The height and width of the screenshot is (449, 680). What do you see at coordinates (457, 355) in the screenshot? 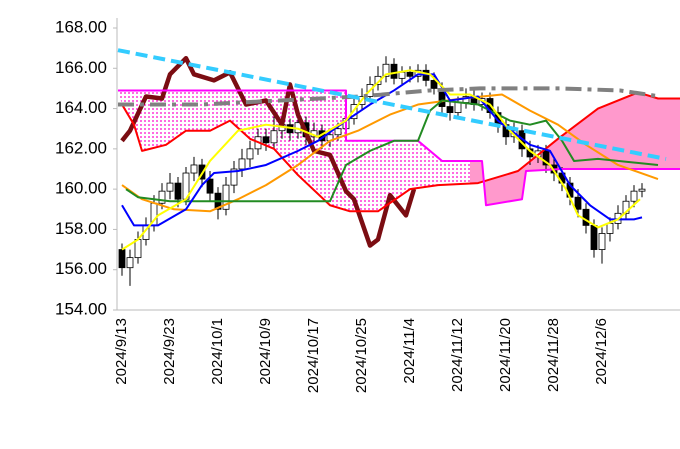
I see `x-tick-label: 2024/11/12` at bounding box center [457, 355].